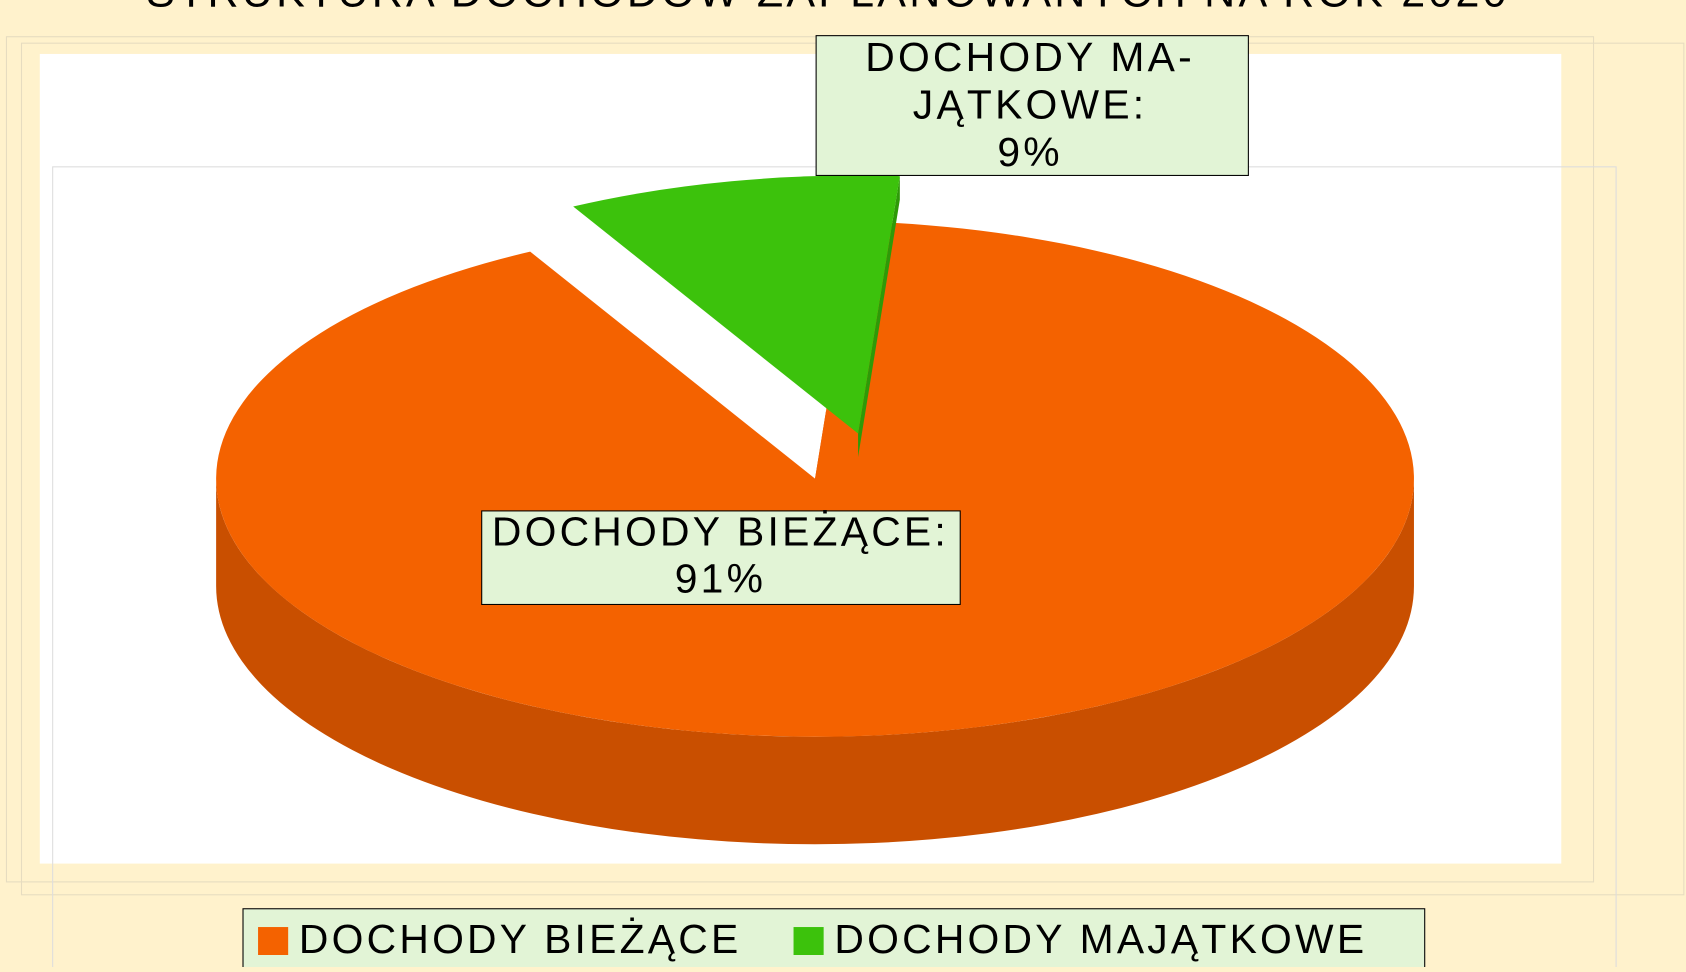 The width and height of the screenshot is (1686, 972). I want to click on data-label: JĄTKOWE:, so click(1030, 104).